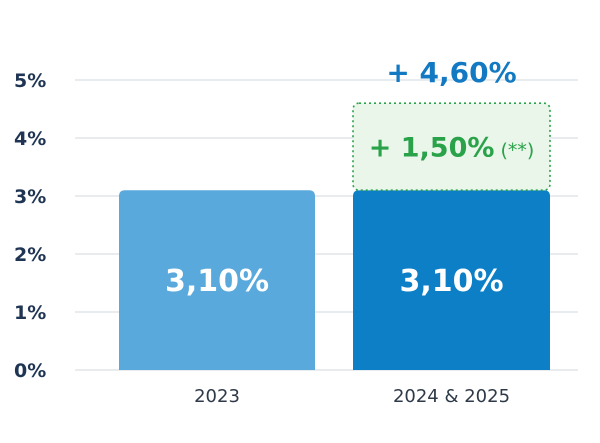 This screenshot has height=443, width=600. I want to click on y-axis-tick-labels: 0% 1% 2% 3% 4% 5%, so click(30, 226).